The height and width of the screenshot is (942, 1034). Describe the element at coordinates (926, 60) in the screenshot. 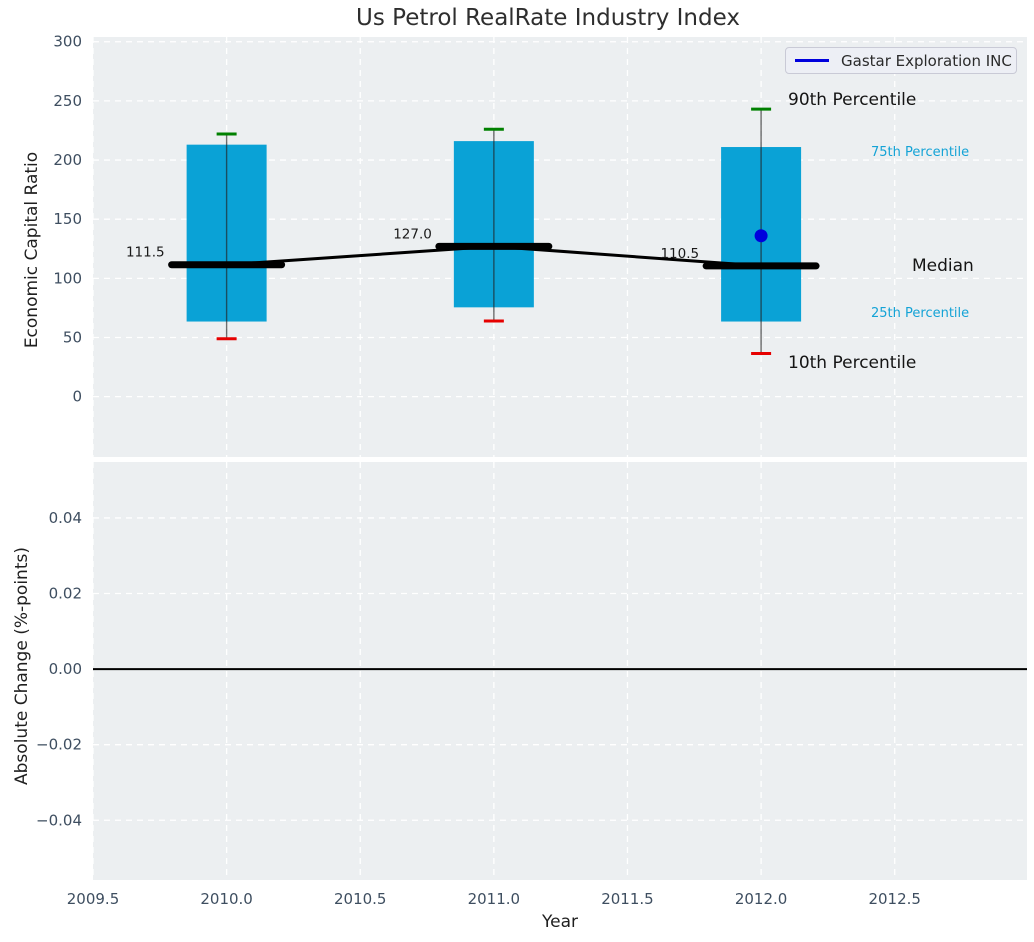

I see `legend-label: Gastar Exploration INC` at that location.